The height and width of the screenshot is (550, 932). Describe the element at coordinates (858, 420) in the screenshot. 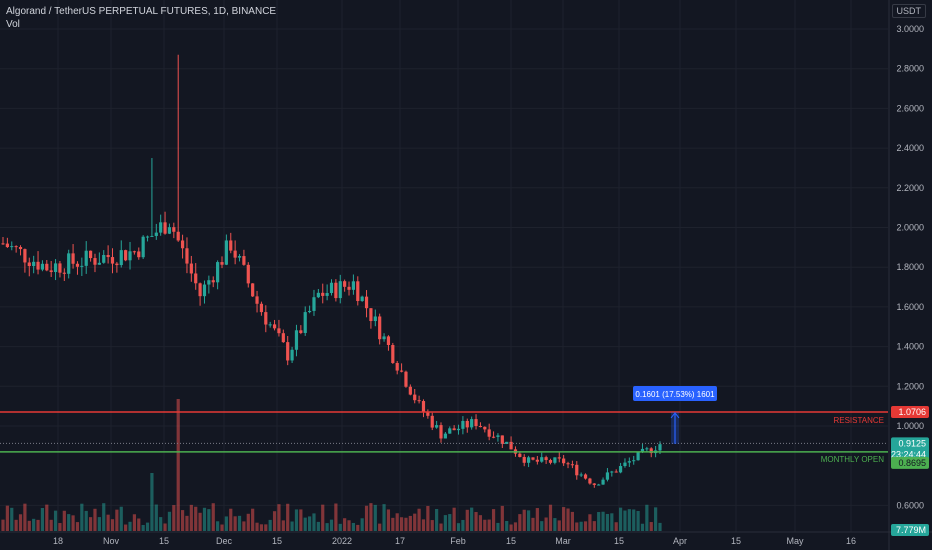

I see `resistance-label: RESISTANCE` at that location.